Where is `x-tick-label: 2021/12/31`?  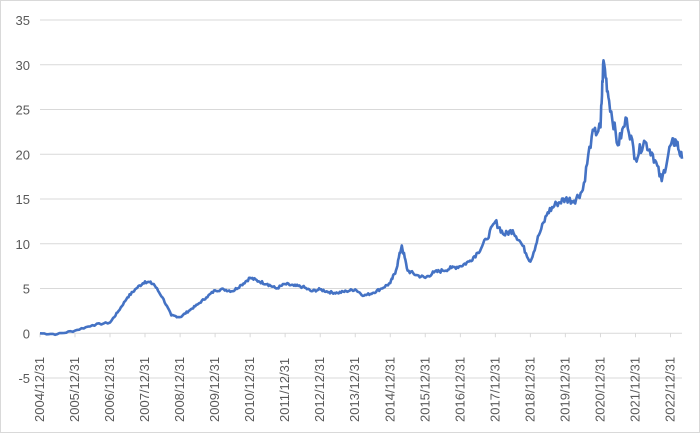
x-tick-label: 2021/12/31 is located at coordinates (634, 389).